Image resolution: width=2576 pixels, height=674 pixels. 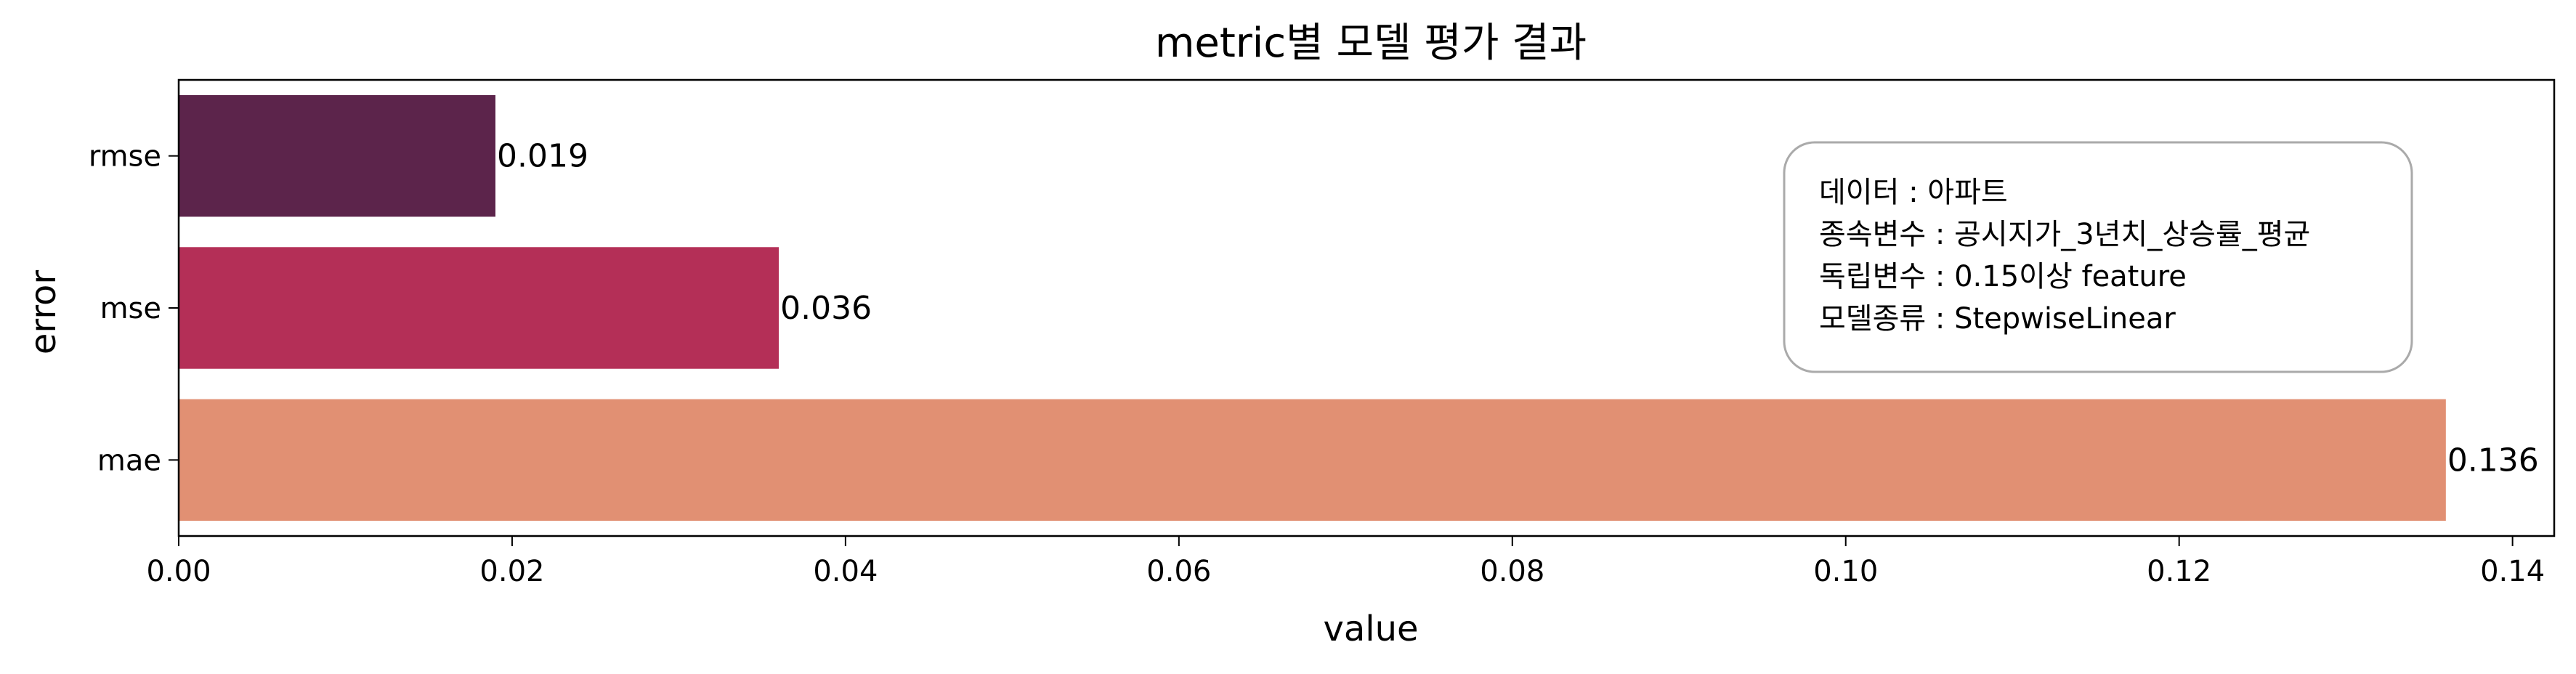 What do you see at coordinates (1370, 629) in the screenshot?
I see `x-axis-label: value` at bounding box center [1370, 629].